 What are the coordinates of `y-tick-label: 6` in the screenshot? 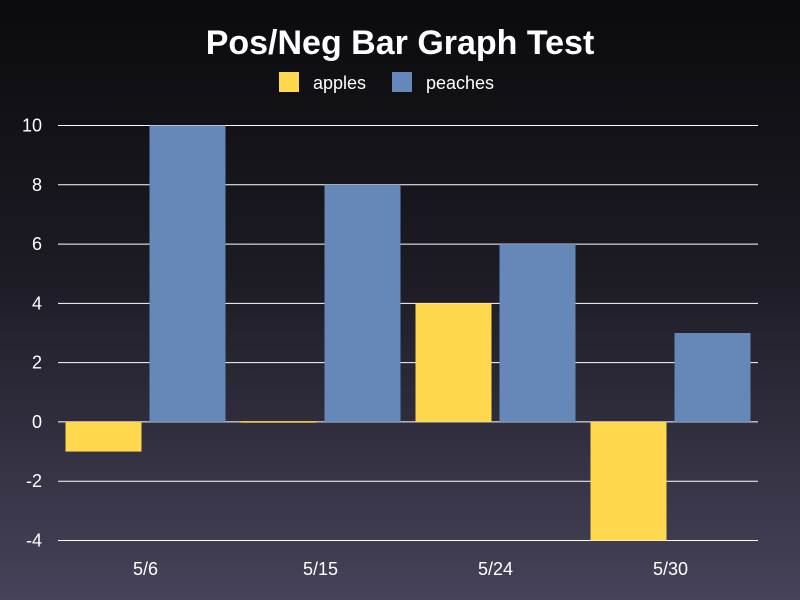 It's located at (37, 244).